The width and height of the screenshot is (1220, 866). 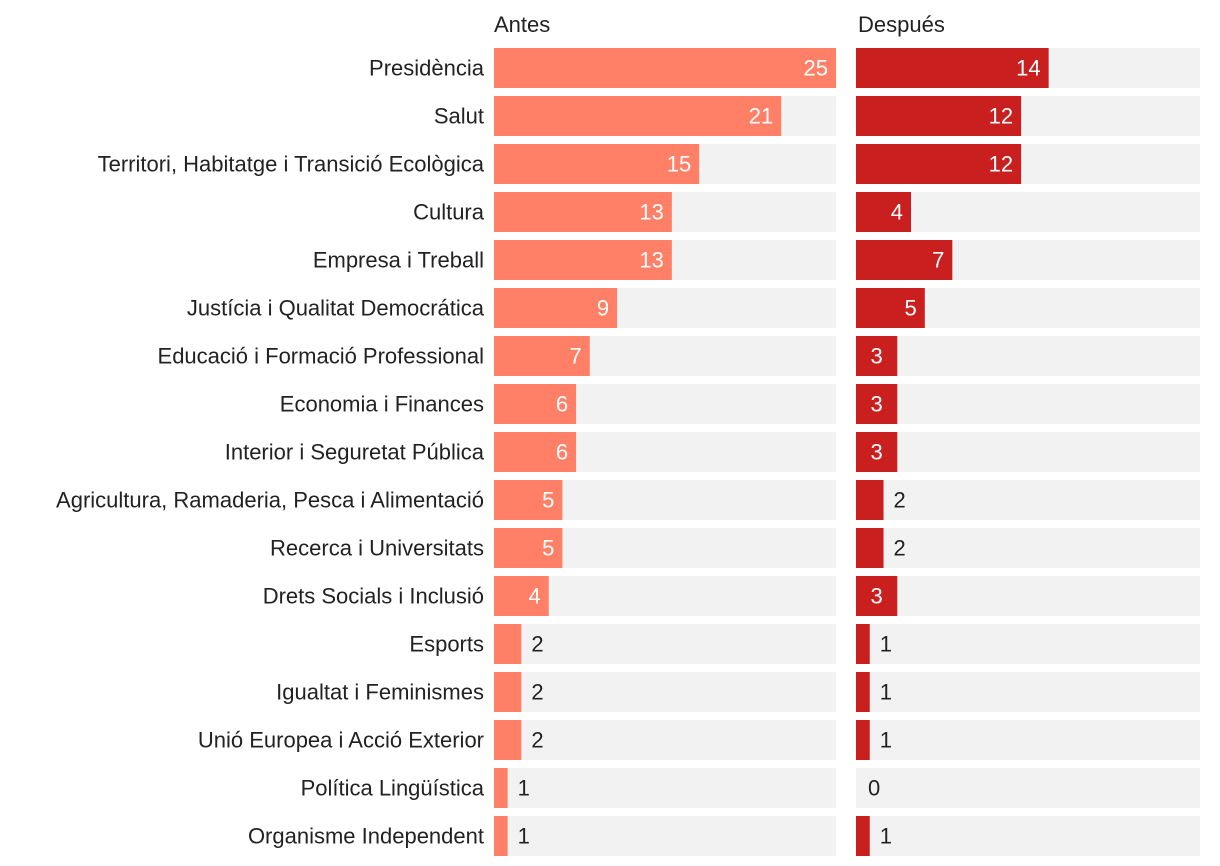 What do you see at coordinates (446, 644) in the screenshot?
I see `category-label: Esports` at bounding box center [446, 644].